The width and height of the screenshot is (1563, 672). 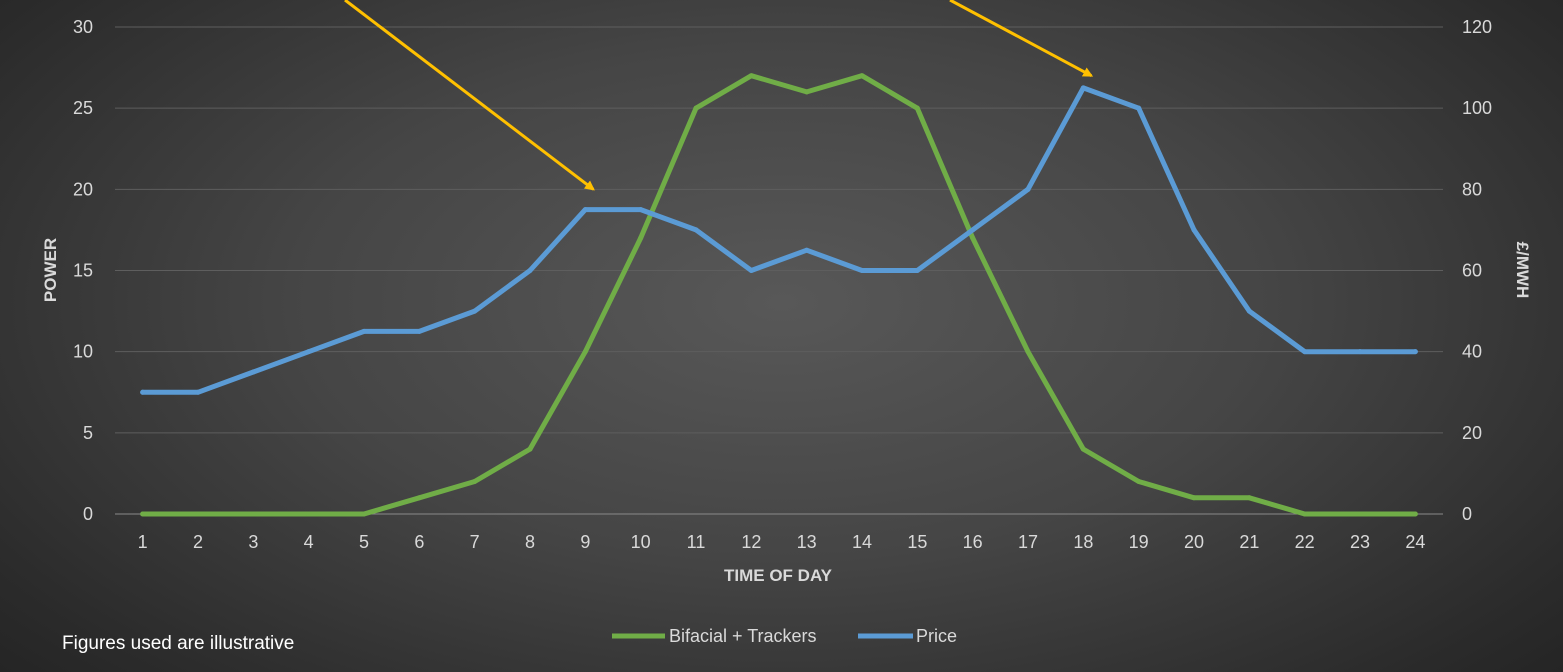 What do you see at coordinates (88, 433) in the screenshot?
I see `left-tick-label: 5` at bounding box center [88, 433].